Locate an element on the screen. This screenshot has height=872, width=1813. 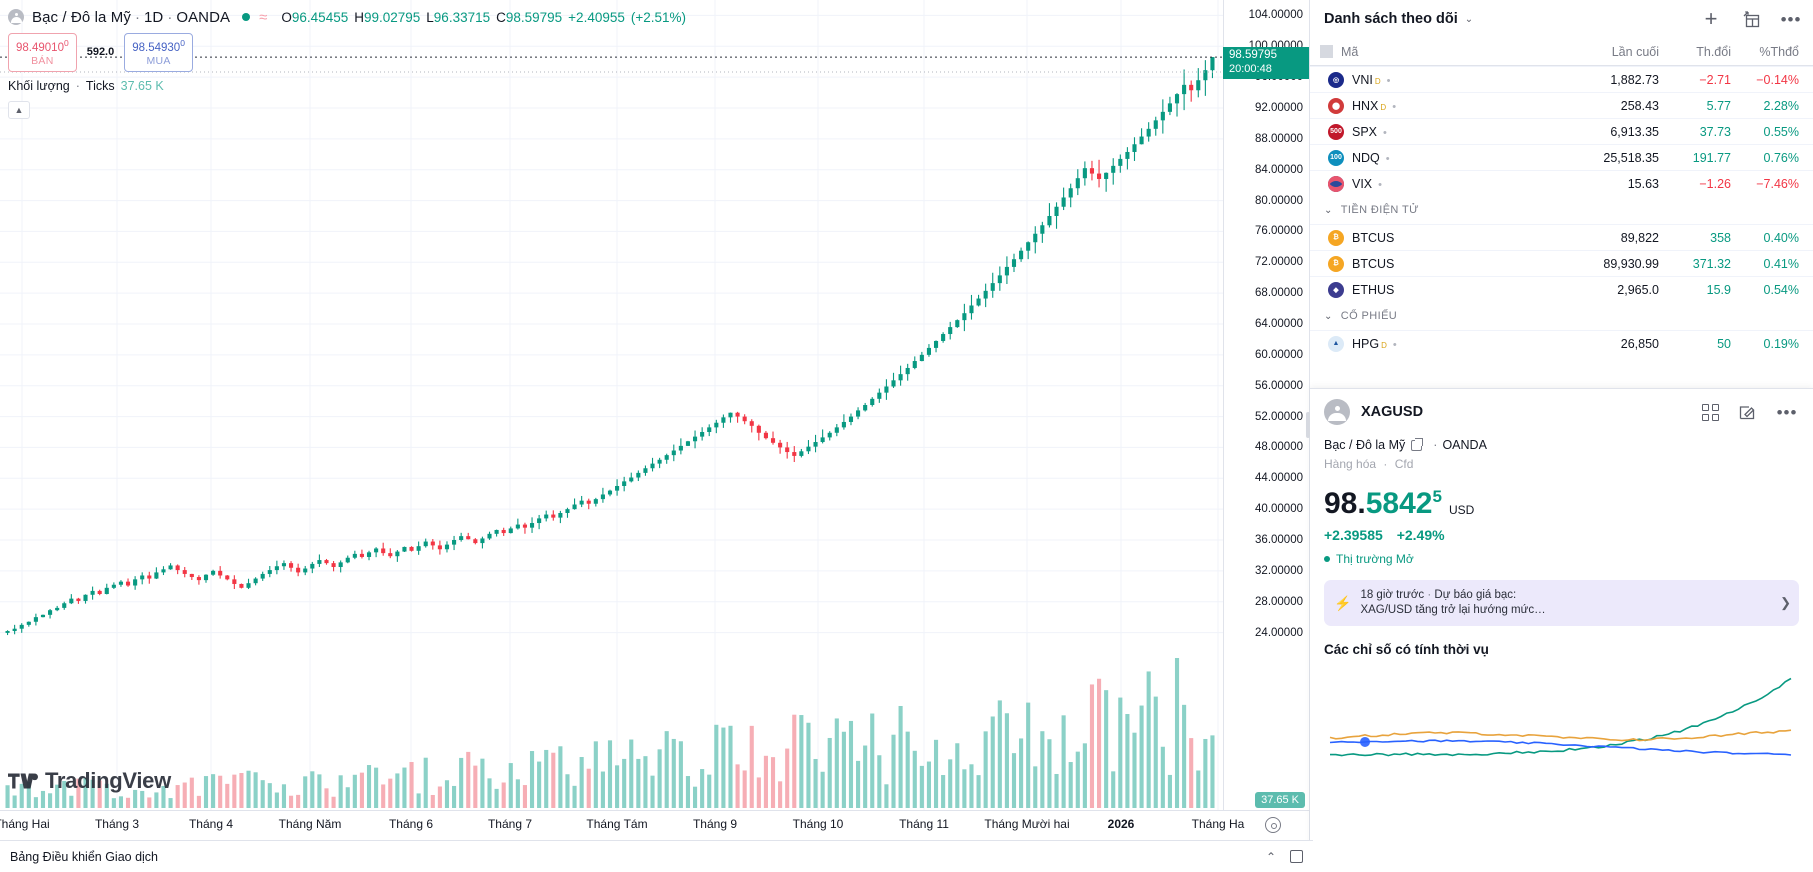
delayed-data-flag: D is located at coordinates (1384, 345).